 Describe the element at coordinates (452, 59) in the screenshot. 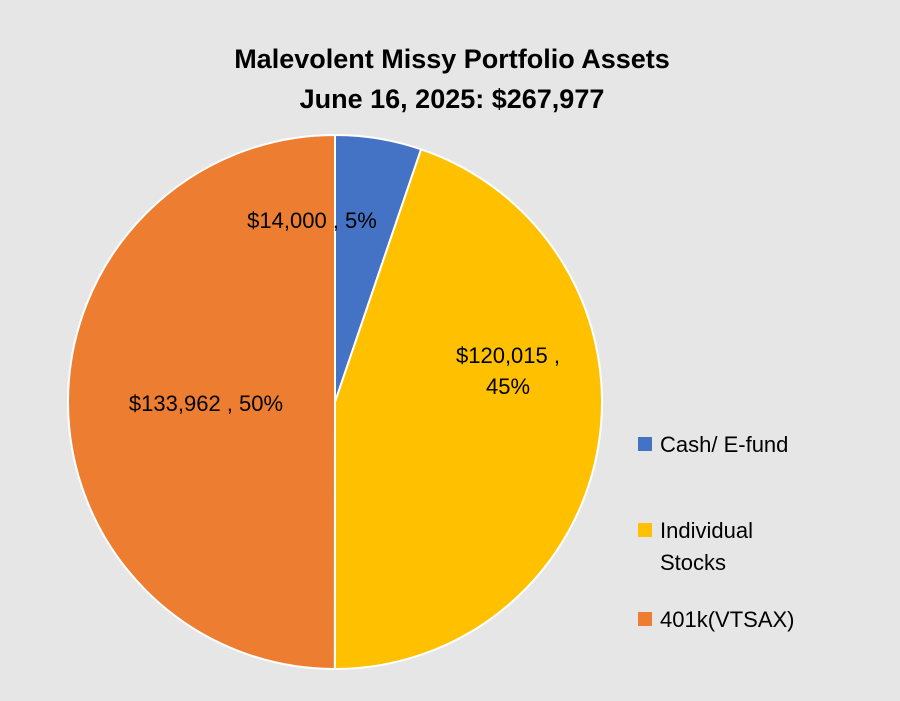

I see `chart-title: Malevolent Missy Portfolio Assets` at that location.